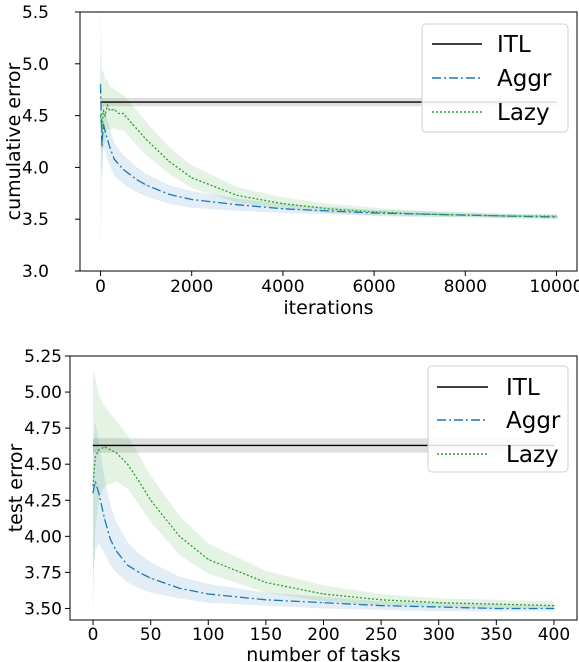 The width and height of the screenshot is (579, 662). What do you see at coordinates (14, 141) in the screenshot?
I see `y-axis-label: cumulative error` at bounding box center [14, 141].